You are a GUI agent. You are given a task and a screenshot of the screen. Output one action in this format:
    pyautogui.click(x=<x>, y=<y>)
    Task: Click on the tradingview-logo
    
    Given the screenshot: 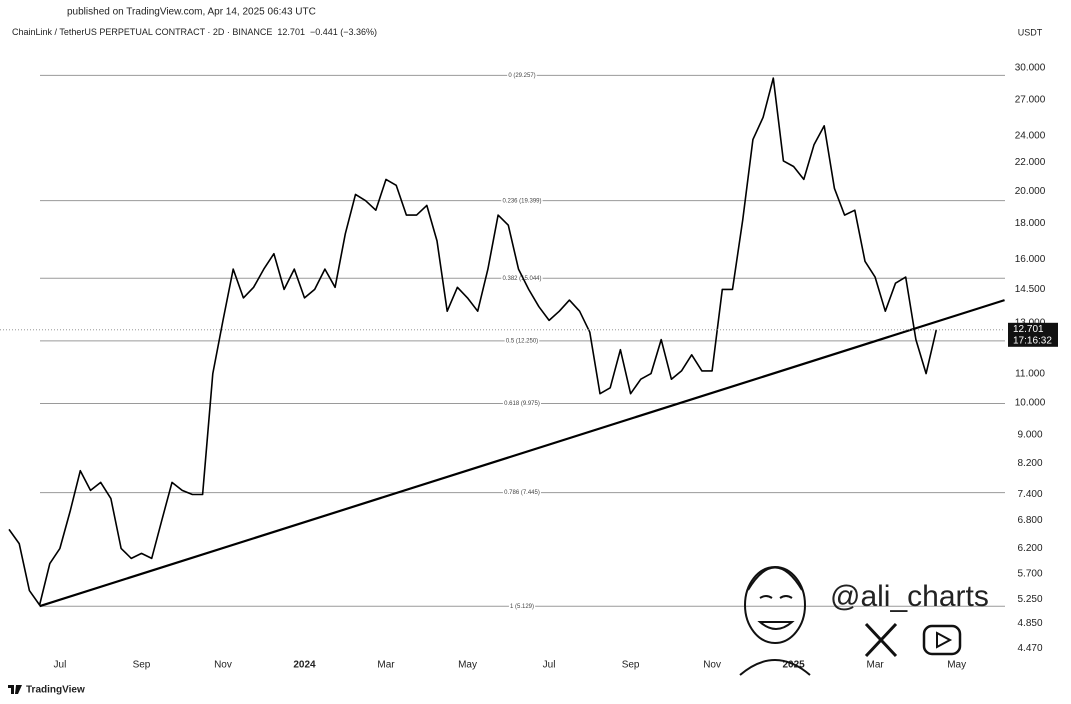 What is the action you would take?
    pyautogui.click(x=15, y=689)
    